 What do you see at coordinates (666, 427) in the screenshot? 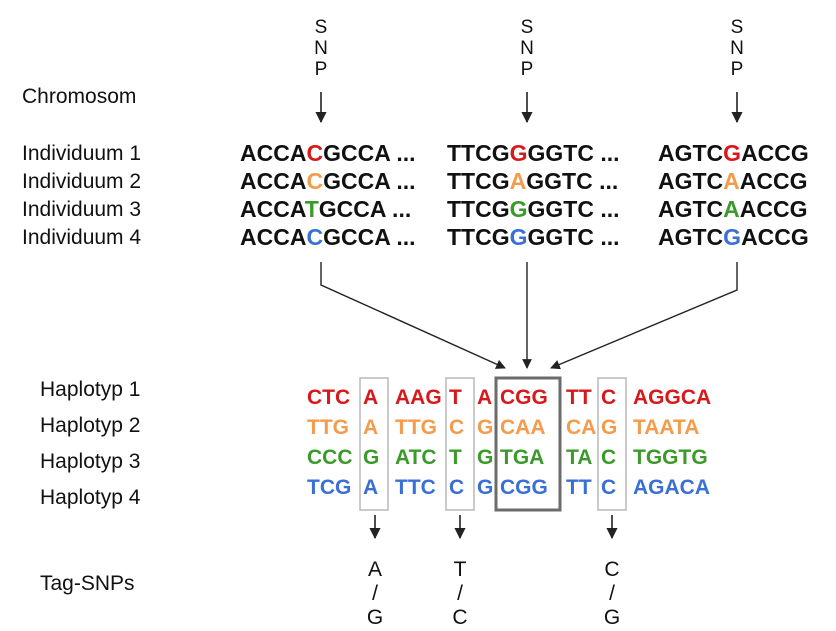
I see `haplotype-bases: TAATA` at bounding box center [666, 427].